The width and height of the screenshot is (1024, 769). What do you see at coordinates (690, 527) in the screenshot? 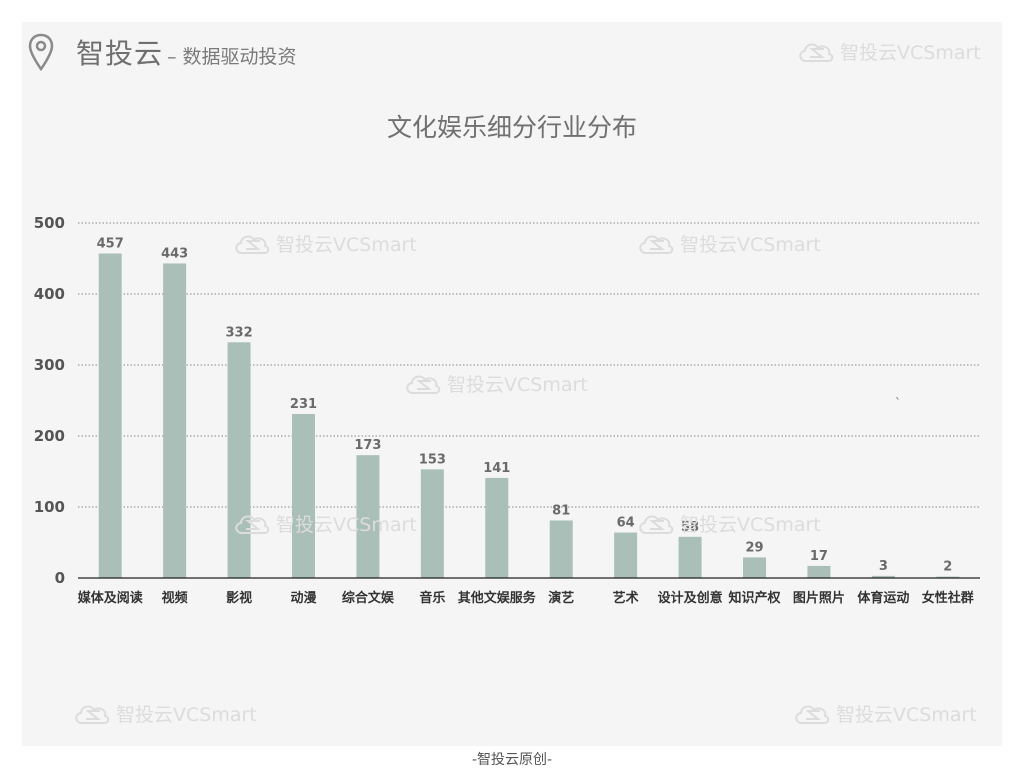
I see `data-label: 58` at bounding box center [690, 527].